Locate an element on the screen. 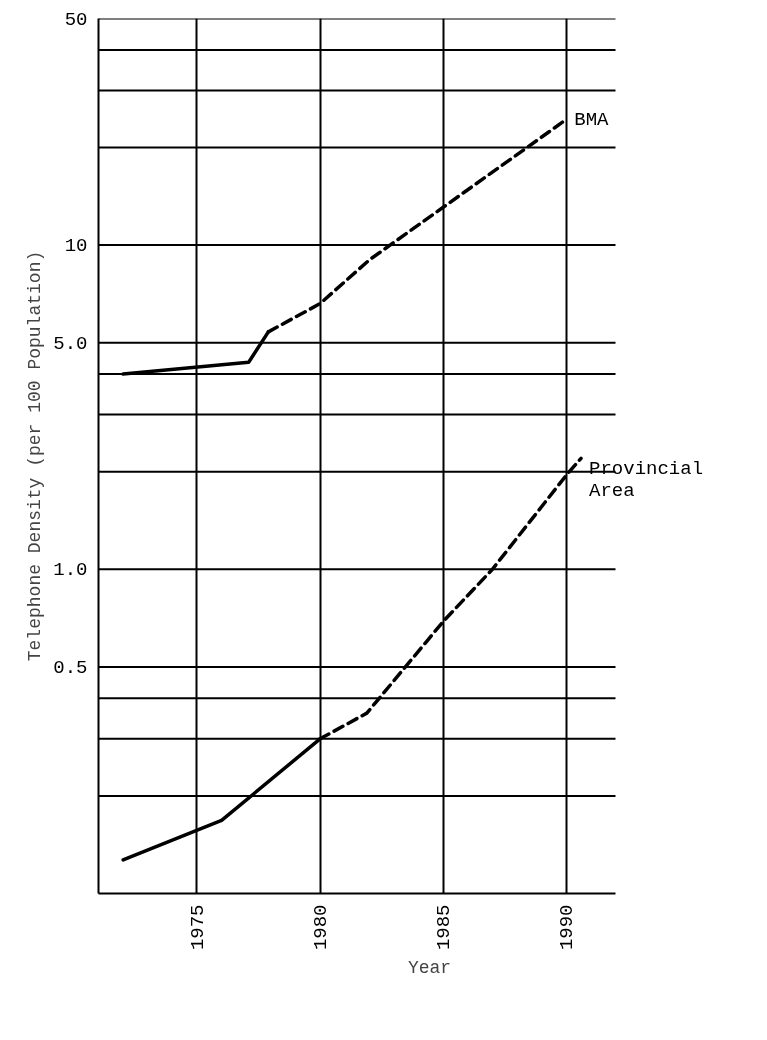 The width and height of the screenshot is (767, 1040). x-axis-title: Year is located at coordinates (429, 968).